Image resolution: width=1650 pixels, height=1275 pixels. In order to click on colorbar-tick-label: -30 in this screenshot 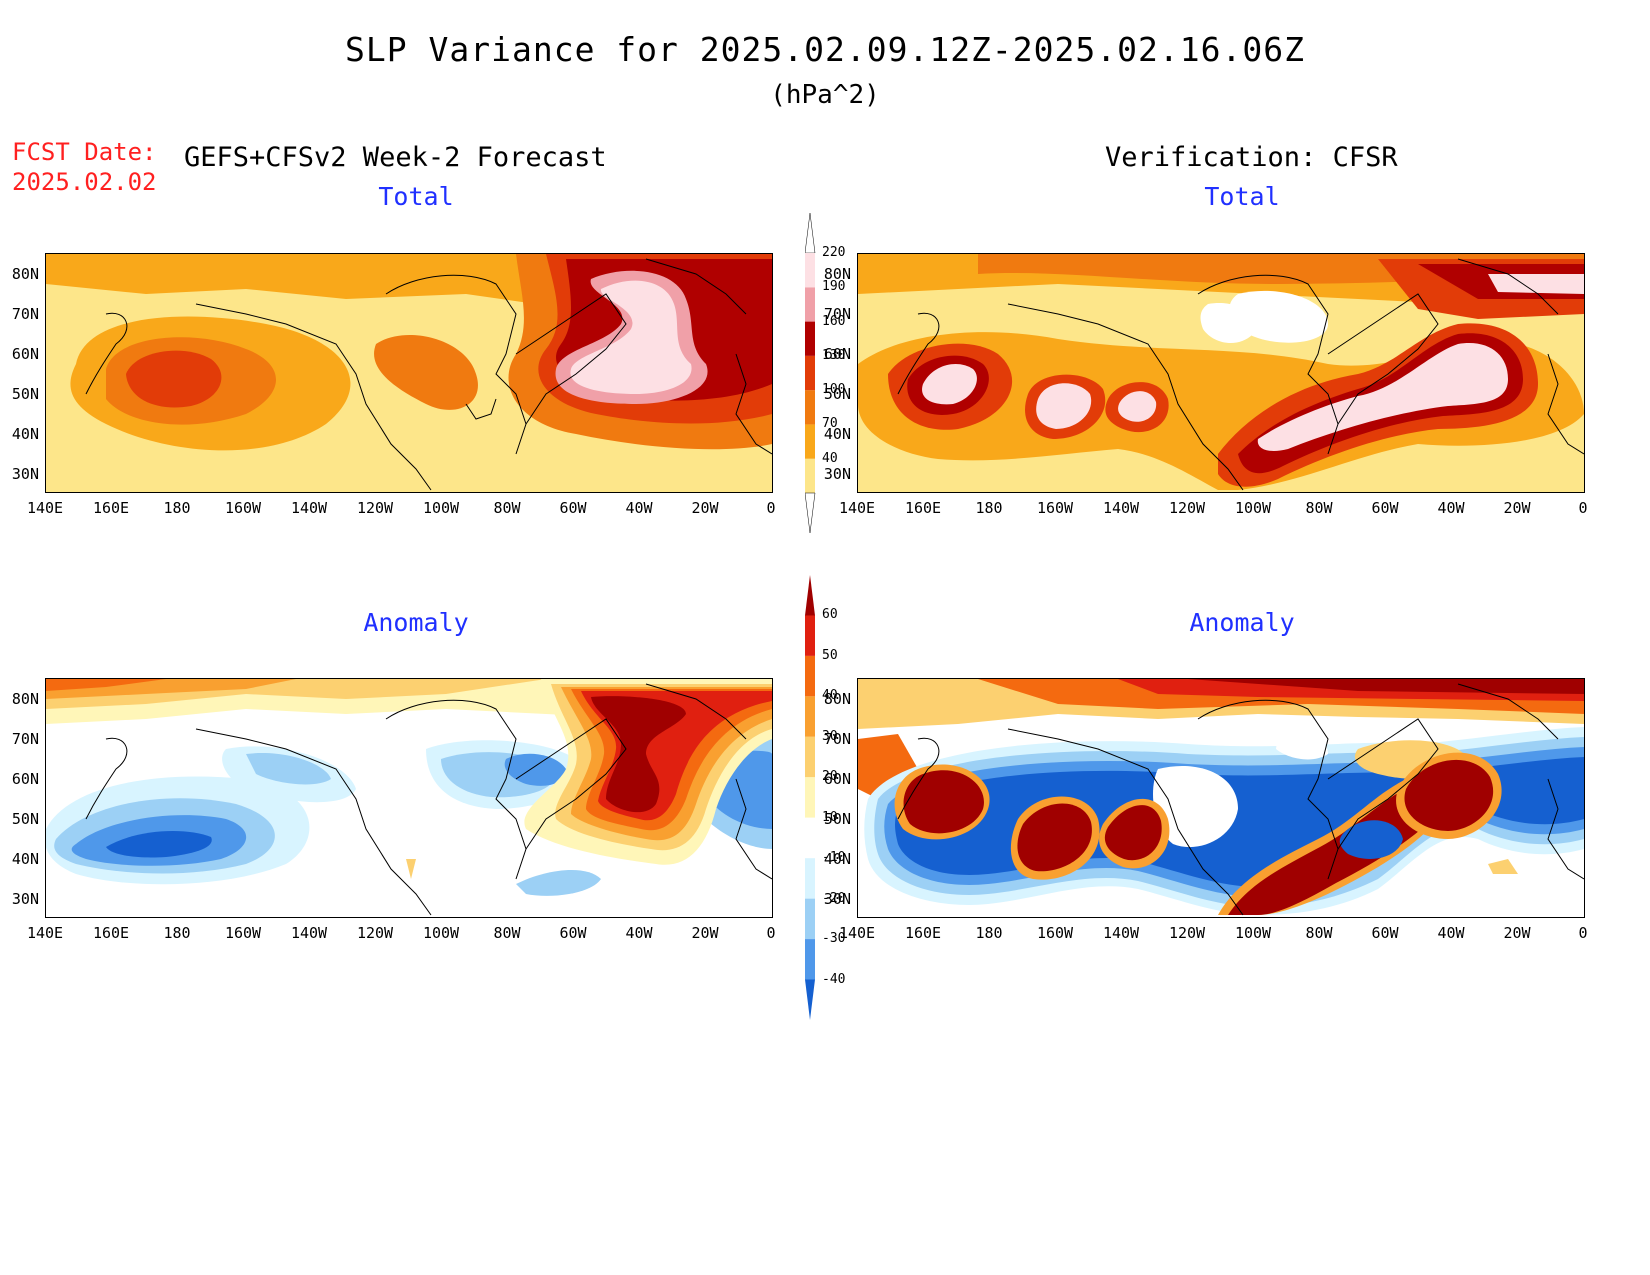, I will do `click(834, 939)`.